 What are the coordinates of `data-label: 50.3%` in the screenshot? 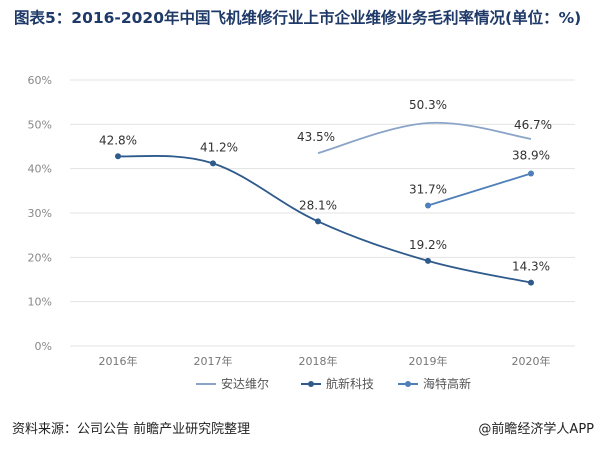 It's located at (428, 105).